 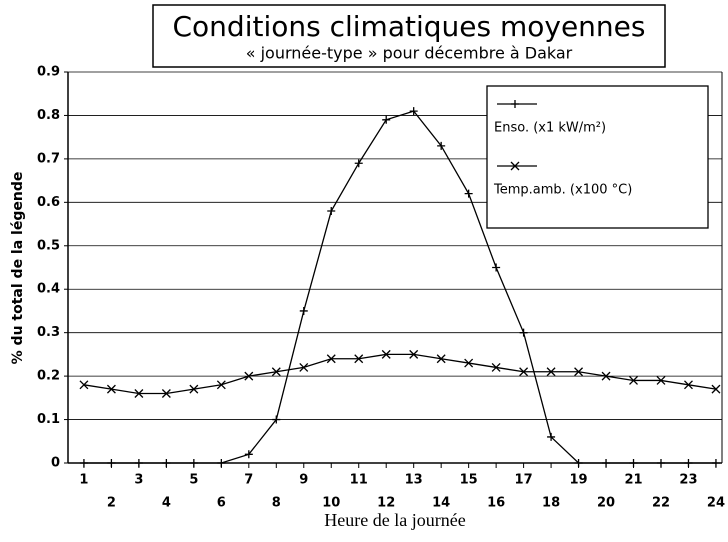 What do you see at coordinates (48, 158) in the screenshot?
I see `y-tick-label: 0.7` at bounding box center [48, 158].